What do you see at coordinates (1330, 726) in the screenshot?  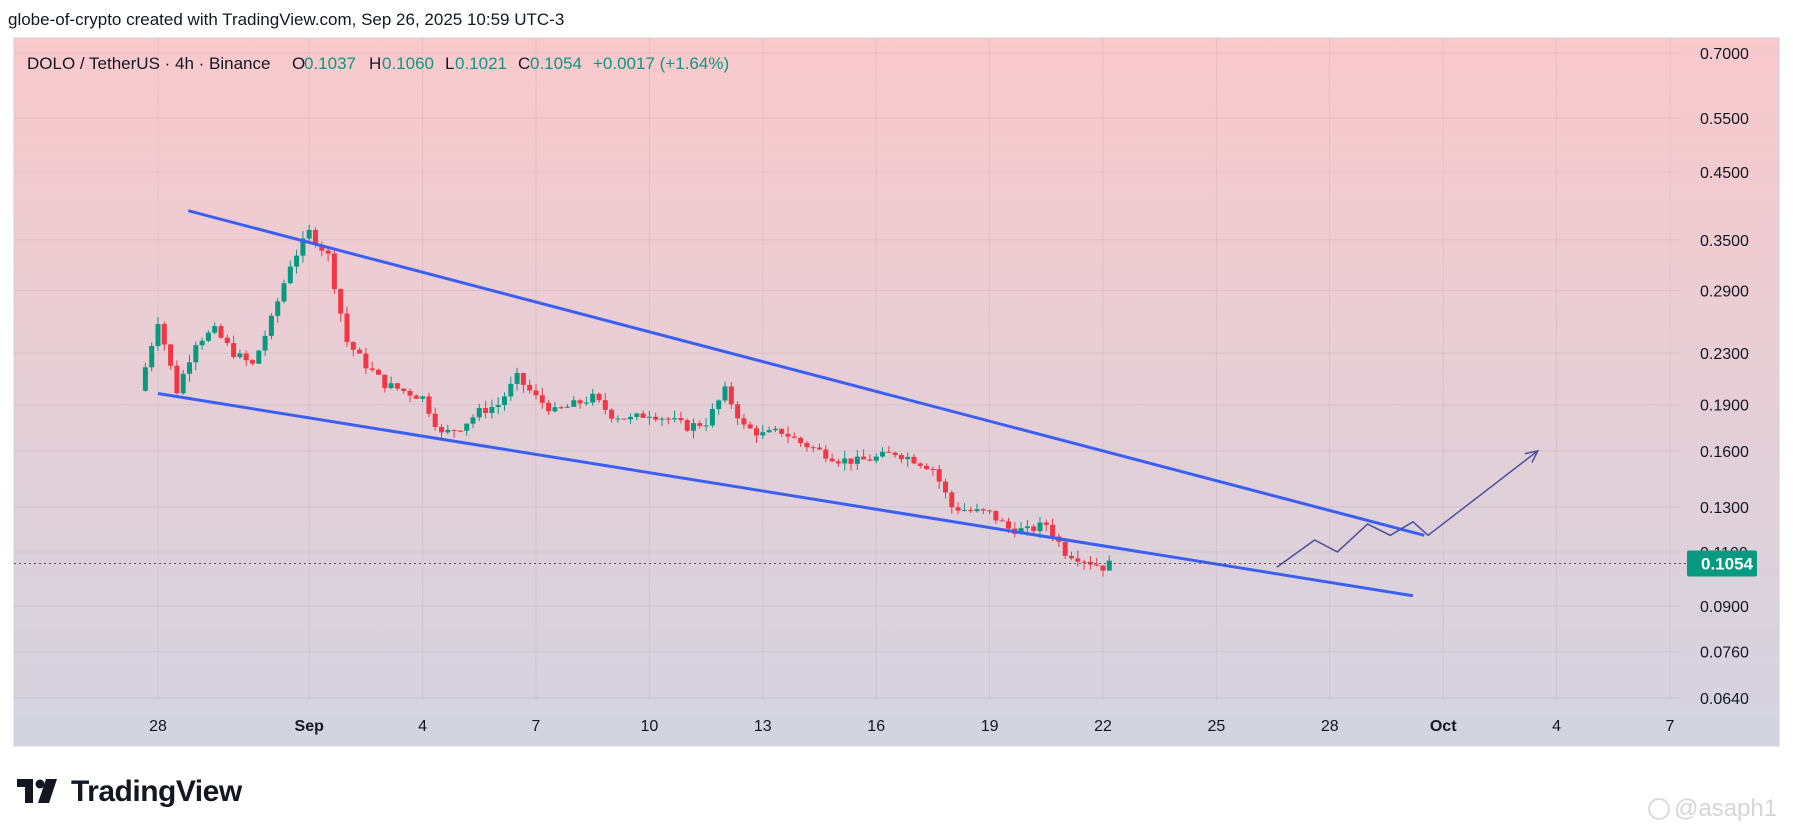 I see `time-tick-label: 28` at bounding box center [1330, 726].